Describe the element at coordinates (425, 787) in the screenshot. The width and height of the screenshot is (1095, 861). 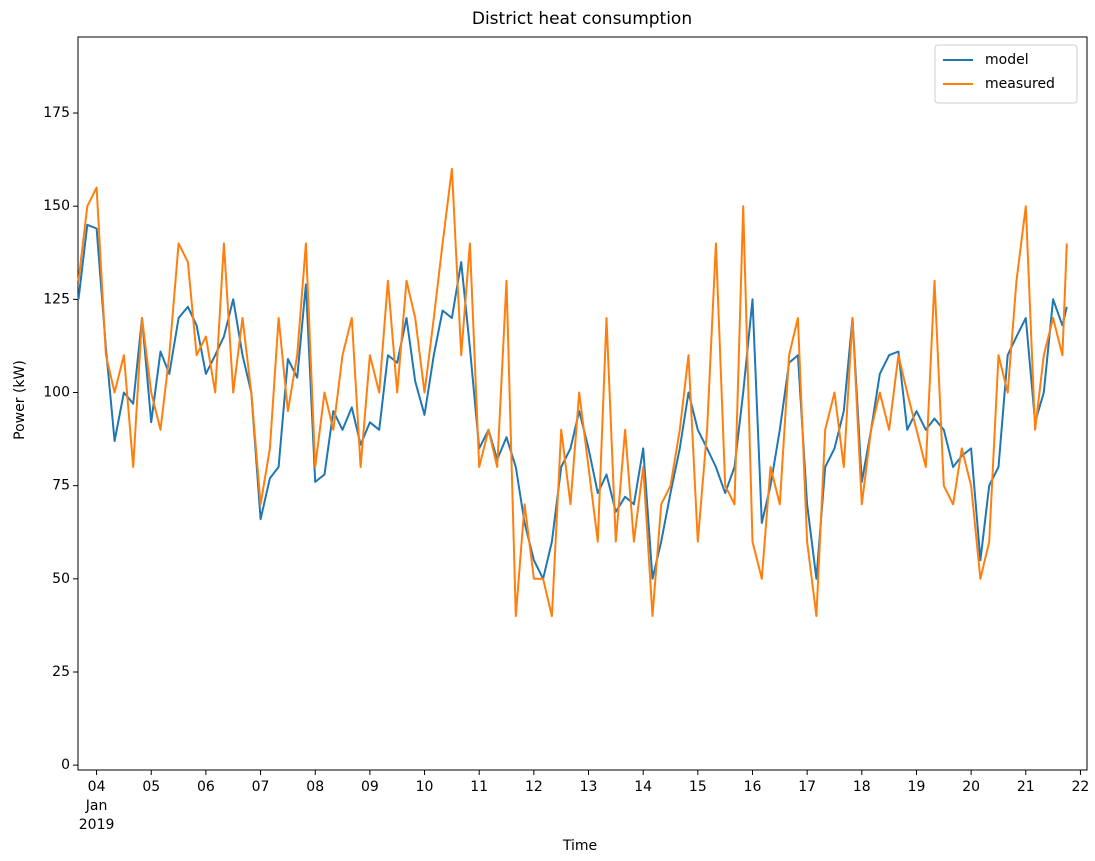
I see `x-tick-label: 10` at that location.